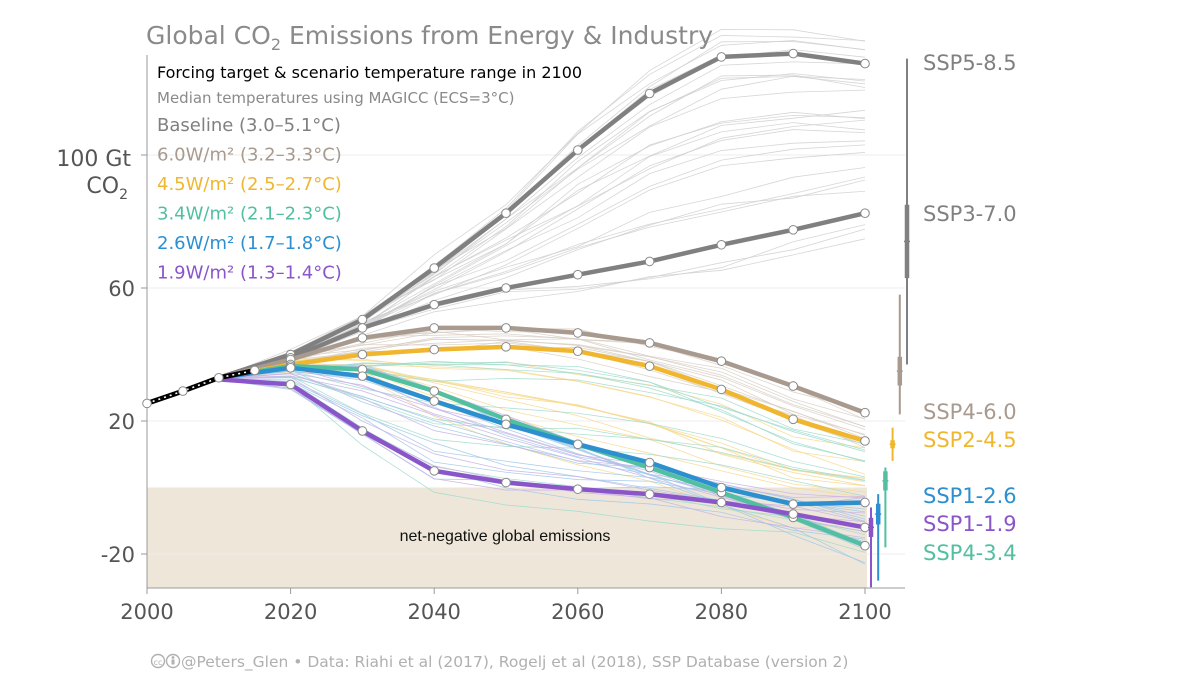 This screenshot has width=1200, height=675. What do you see at coordinates (249, 273) in the screenshot?
I see `legend-item: 1.9W/m² (1.3–1.4°C)` at bounding box center [249, 273].